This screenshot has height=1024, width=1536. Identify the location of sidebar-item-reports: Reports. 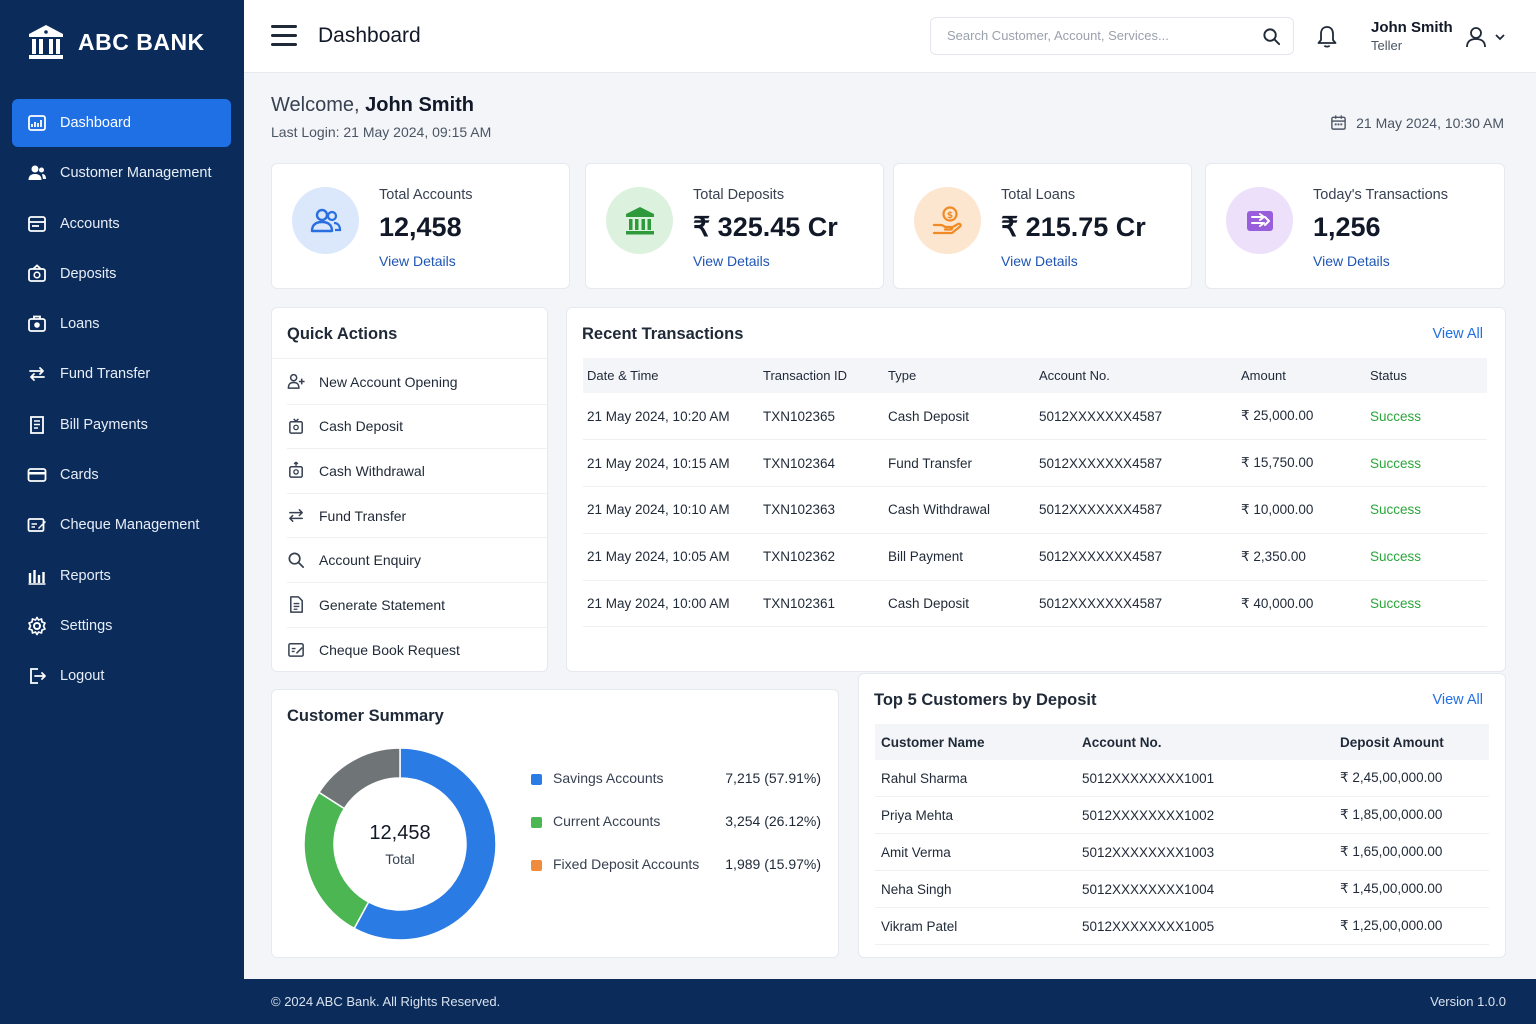
(121, 576).